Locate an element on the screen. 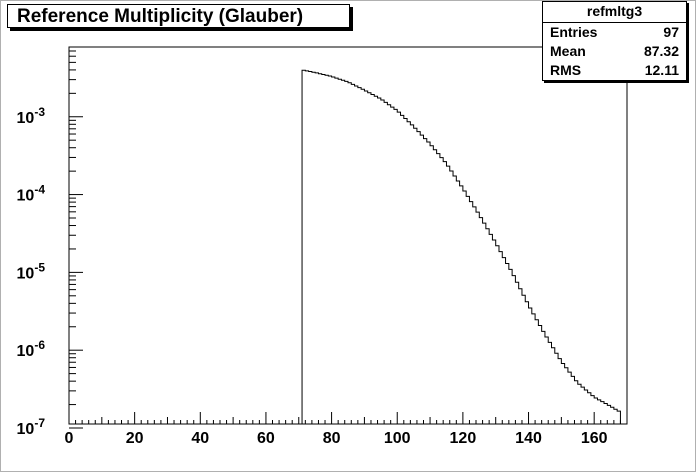 The image size is (696, 472). stats-histogram-name: refmltg3 is located at coordinates (614, 12).